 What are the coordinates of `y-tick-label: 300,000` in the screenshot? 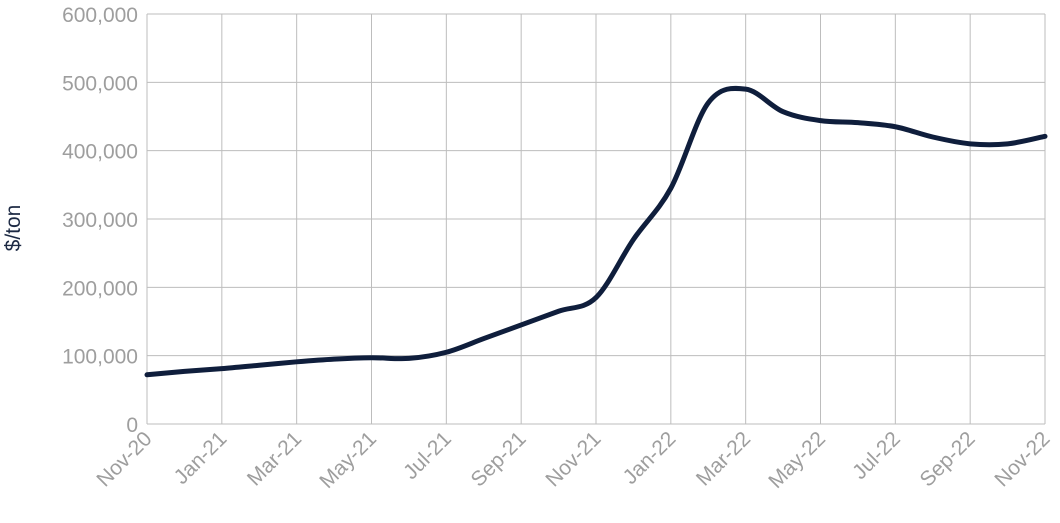 It's located at (100, 220).